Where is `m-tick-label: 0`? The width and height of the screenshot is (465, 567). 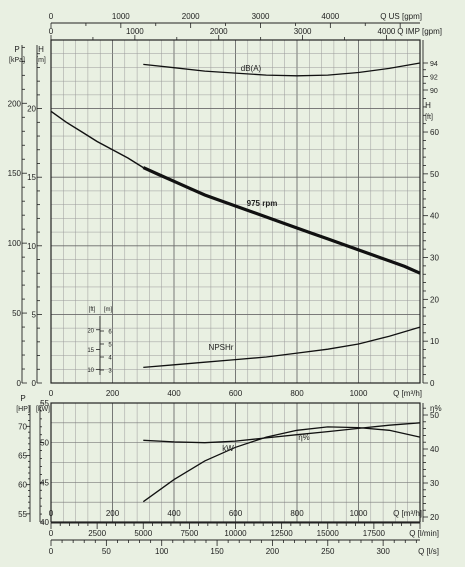
m-tick-label: 0 is located at coordinates (34, 383).